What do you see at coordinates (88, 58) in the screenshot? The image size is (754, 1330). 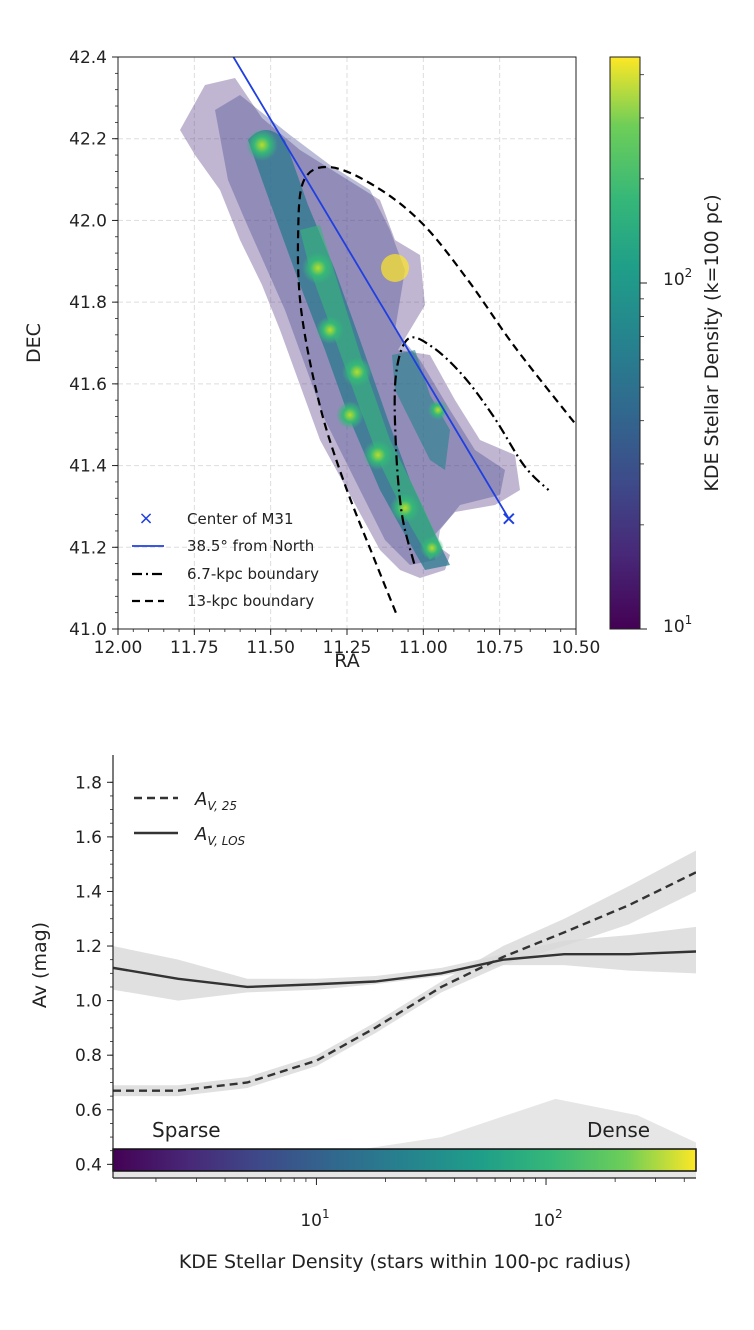 I see `y-tick-label: 42.4` at bounding box center [88, 58].